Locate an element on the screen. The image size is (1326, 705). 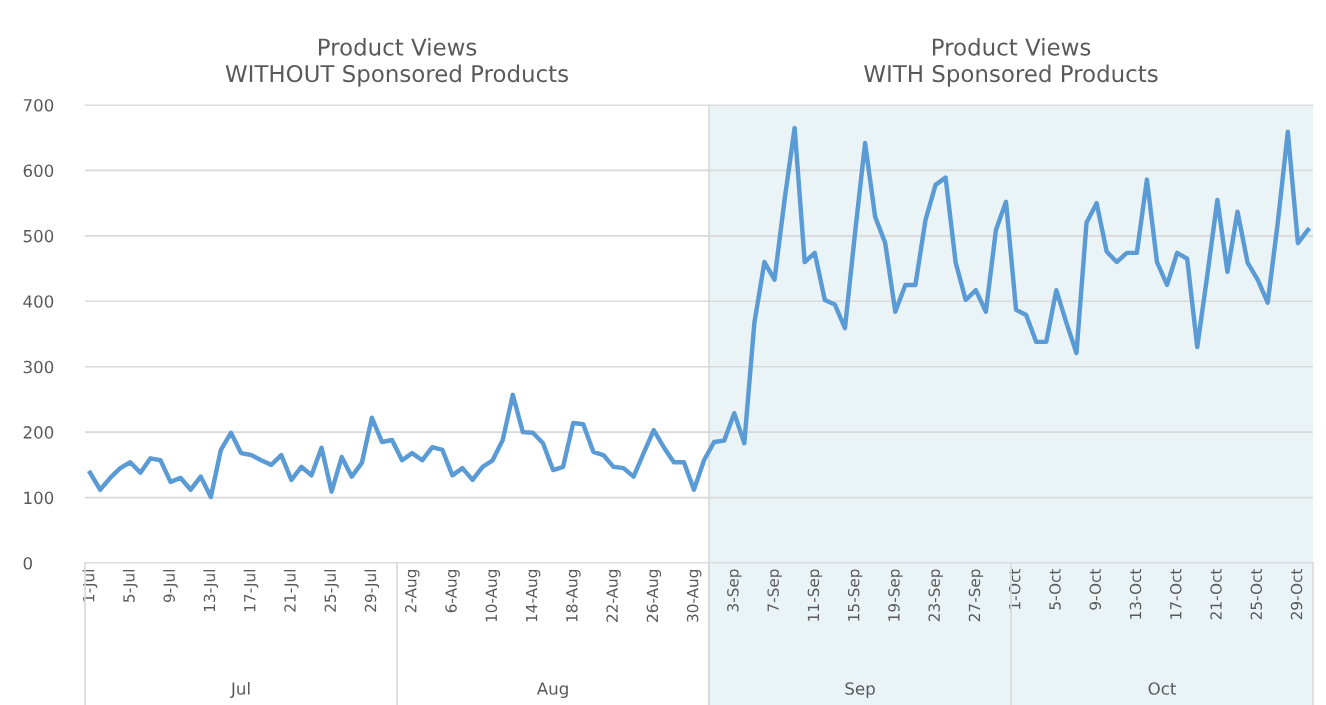
x-tick-label: 14-Aug is located at coordinates (533, 595).